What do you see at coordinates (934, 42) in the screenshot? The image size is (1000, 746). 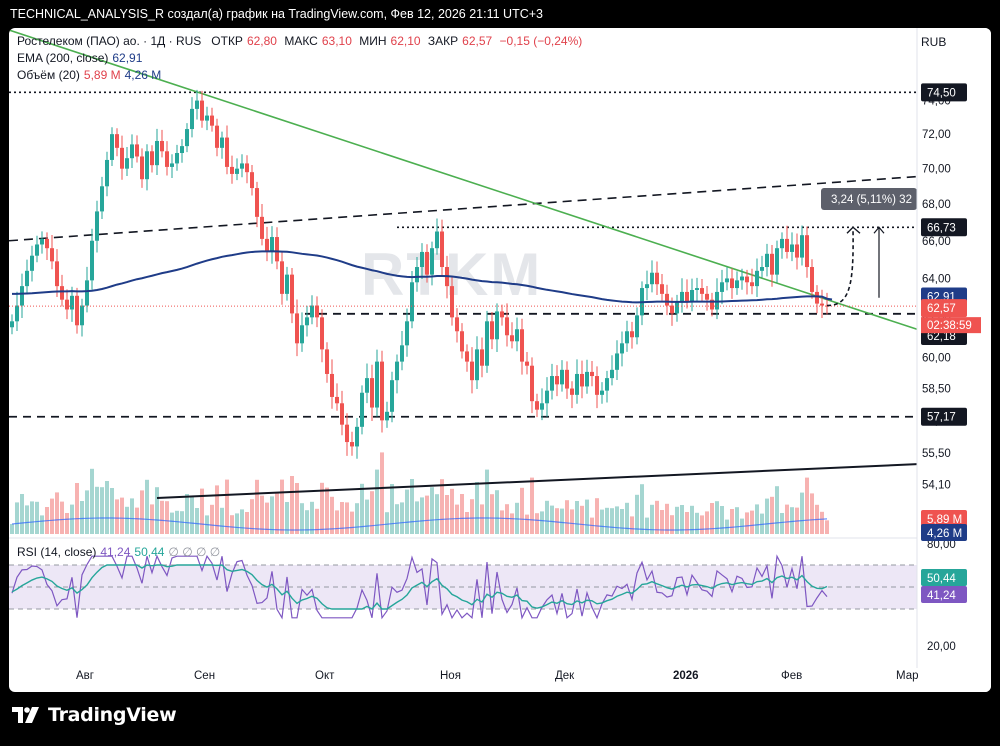 I see `currency-label: RUB` at bounding box center [934, 42].